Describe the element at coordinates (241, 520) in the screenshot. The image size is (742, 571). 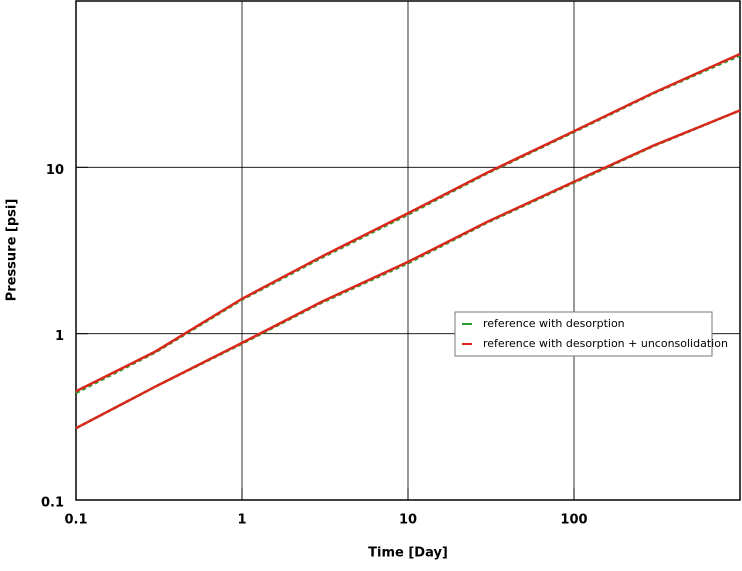
I see `x-tick-label: 1` at that location.